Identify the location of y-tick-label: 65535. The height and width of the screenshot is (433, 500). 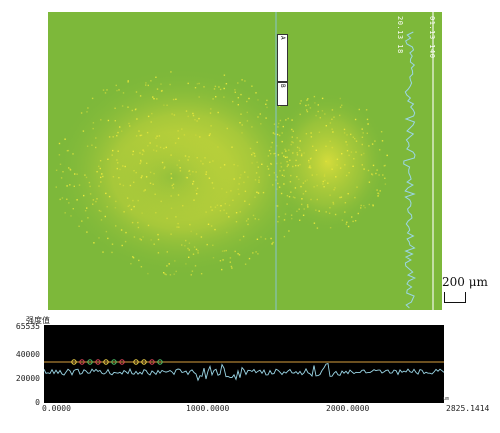
(27, 326).